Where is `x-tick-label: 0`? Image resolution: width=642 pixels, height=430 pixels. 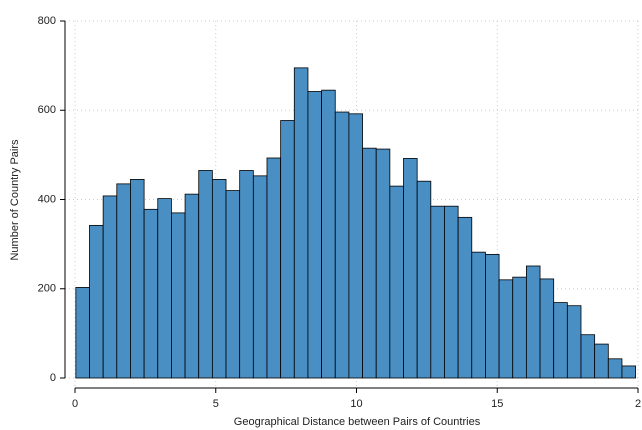
x-tick-label: 0 is located at coordinates (75, 404).